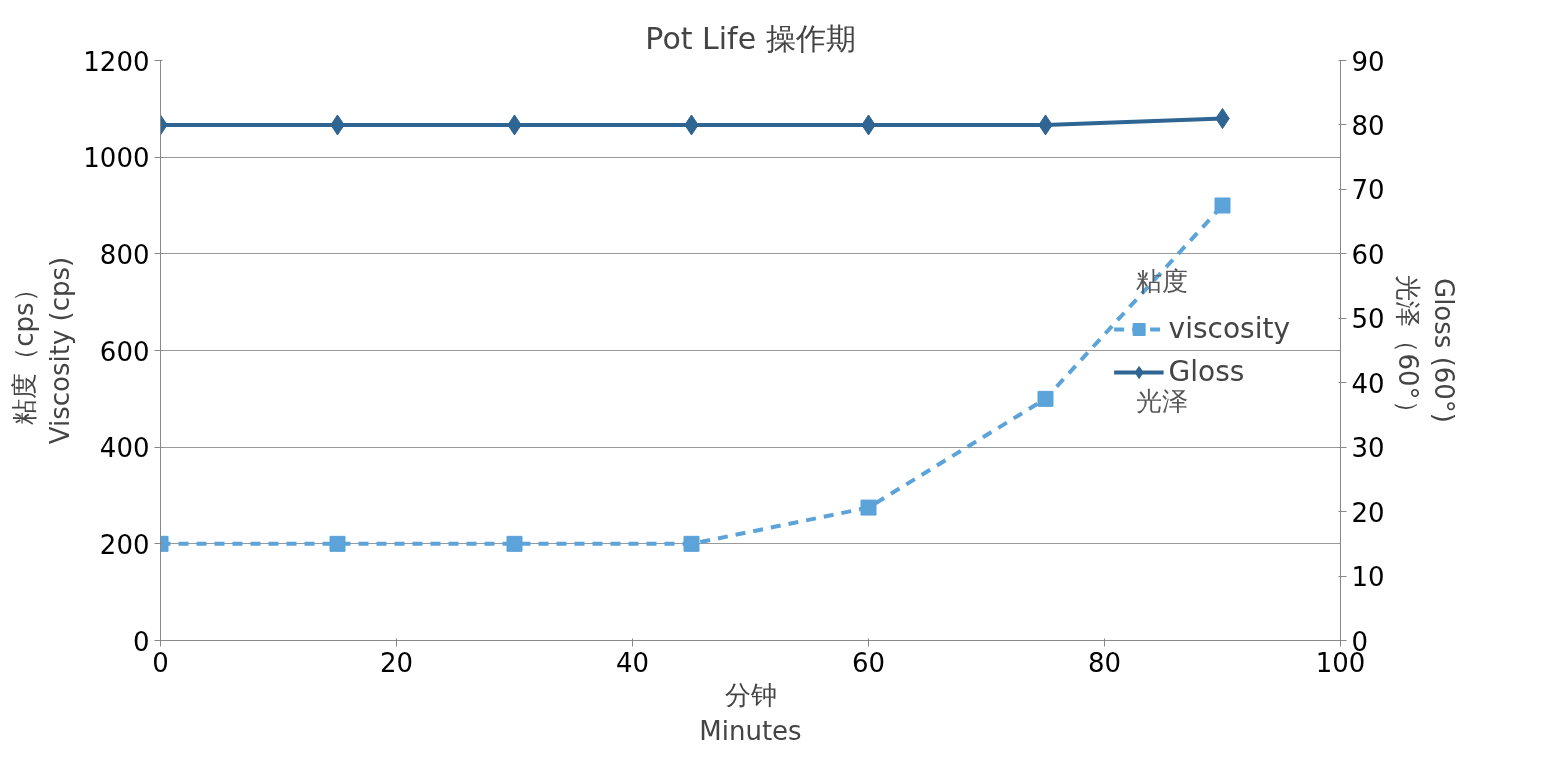 This screenshot has height=761, width=1552. Describe the element at coordinates (42, 350) in the screenshot. I see `y-axis-title: 粘度（cps） Viscosity (cps)` at that location.